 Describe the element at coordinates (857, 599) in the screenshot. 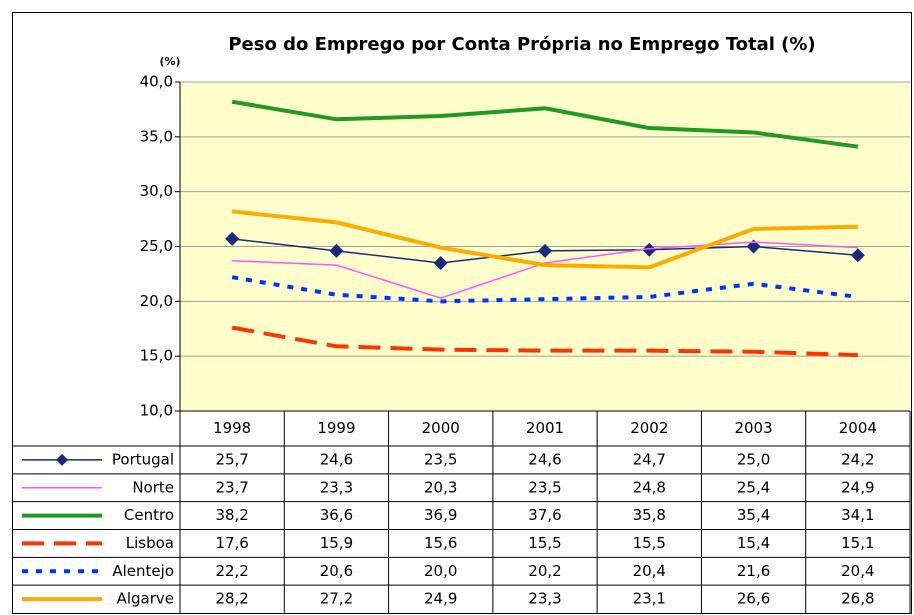

I see `table-value: 26,8` at that location.